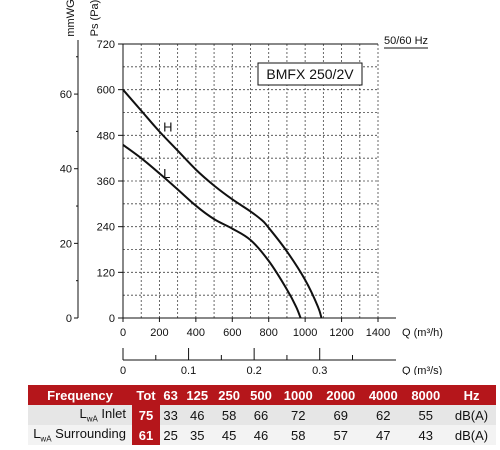 The width and height of the screenshot is (500, 450). What do you see at coordinates (146, 415) in the screenshot?
I see `row-total: 75` at bounding box center [146, 415].